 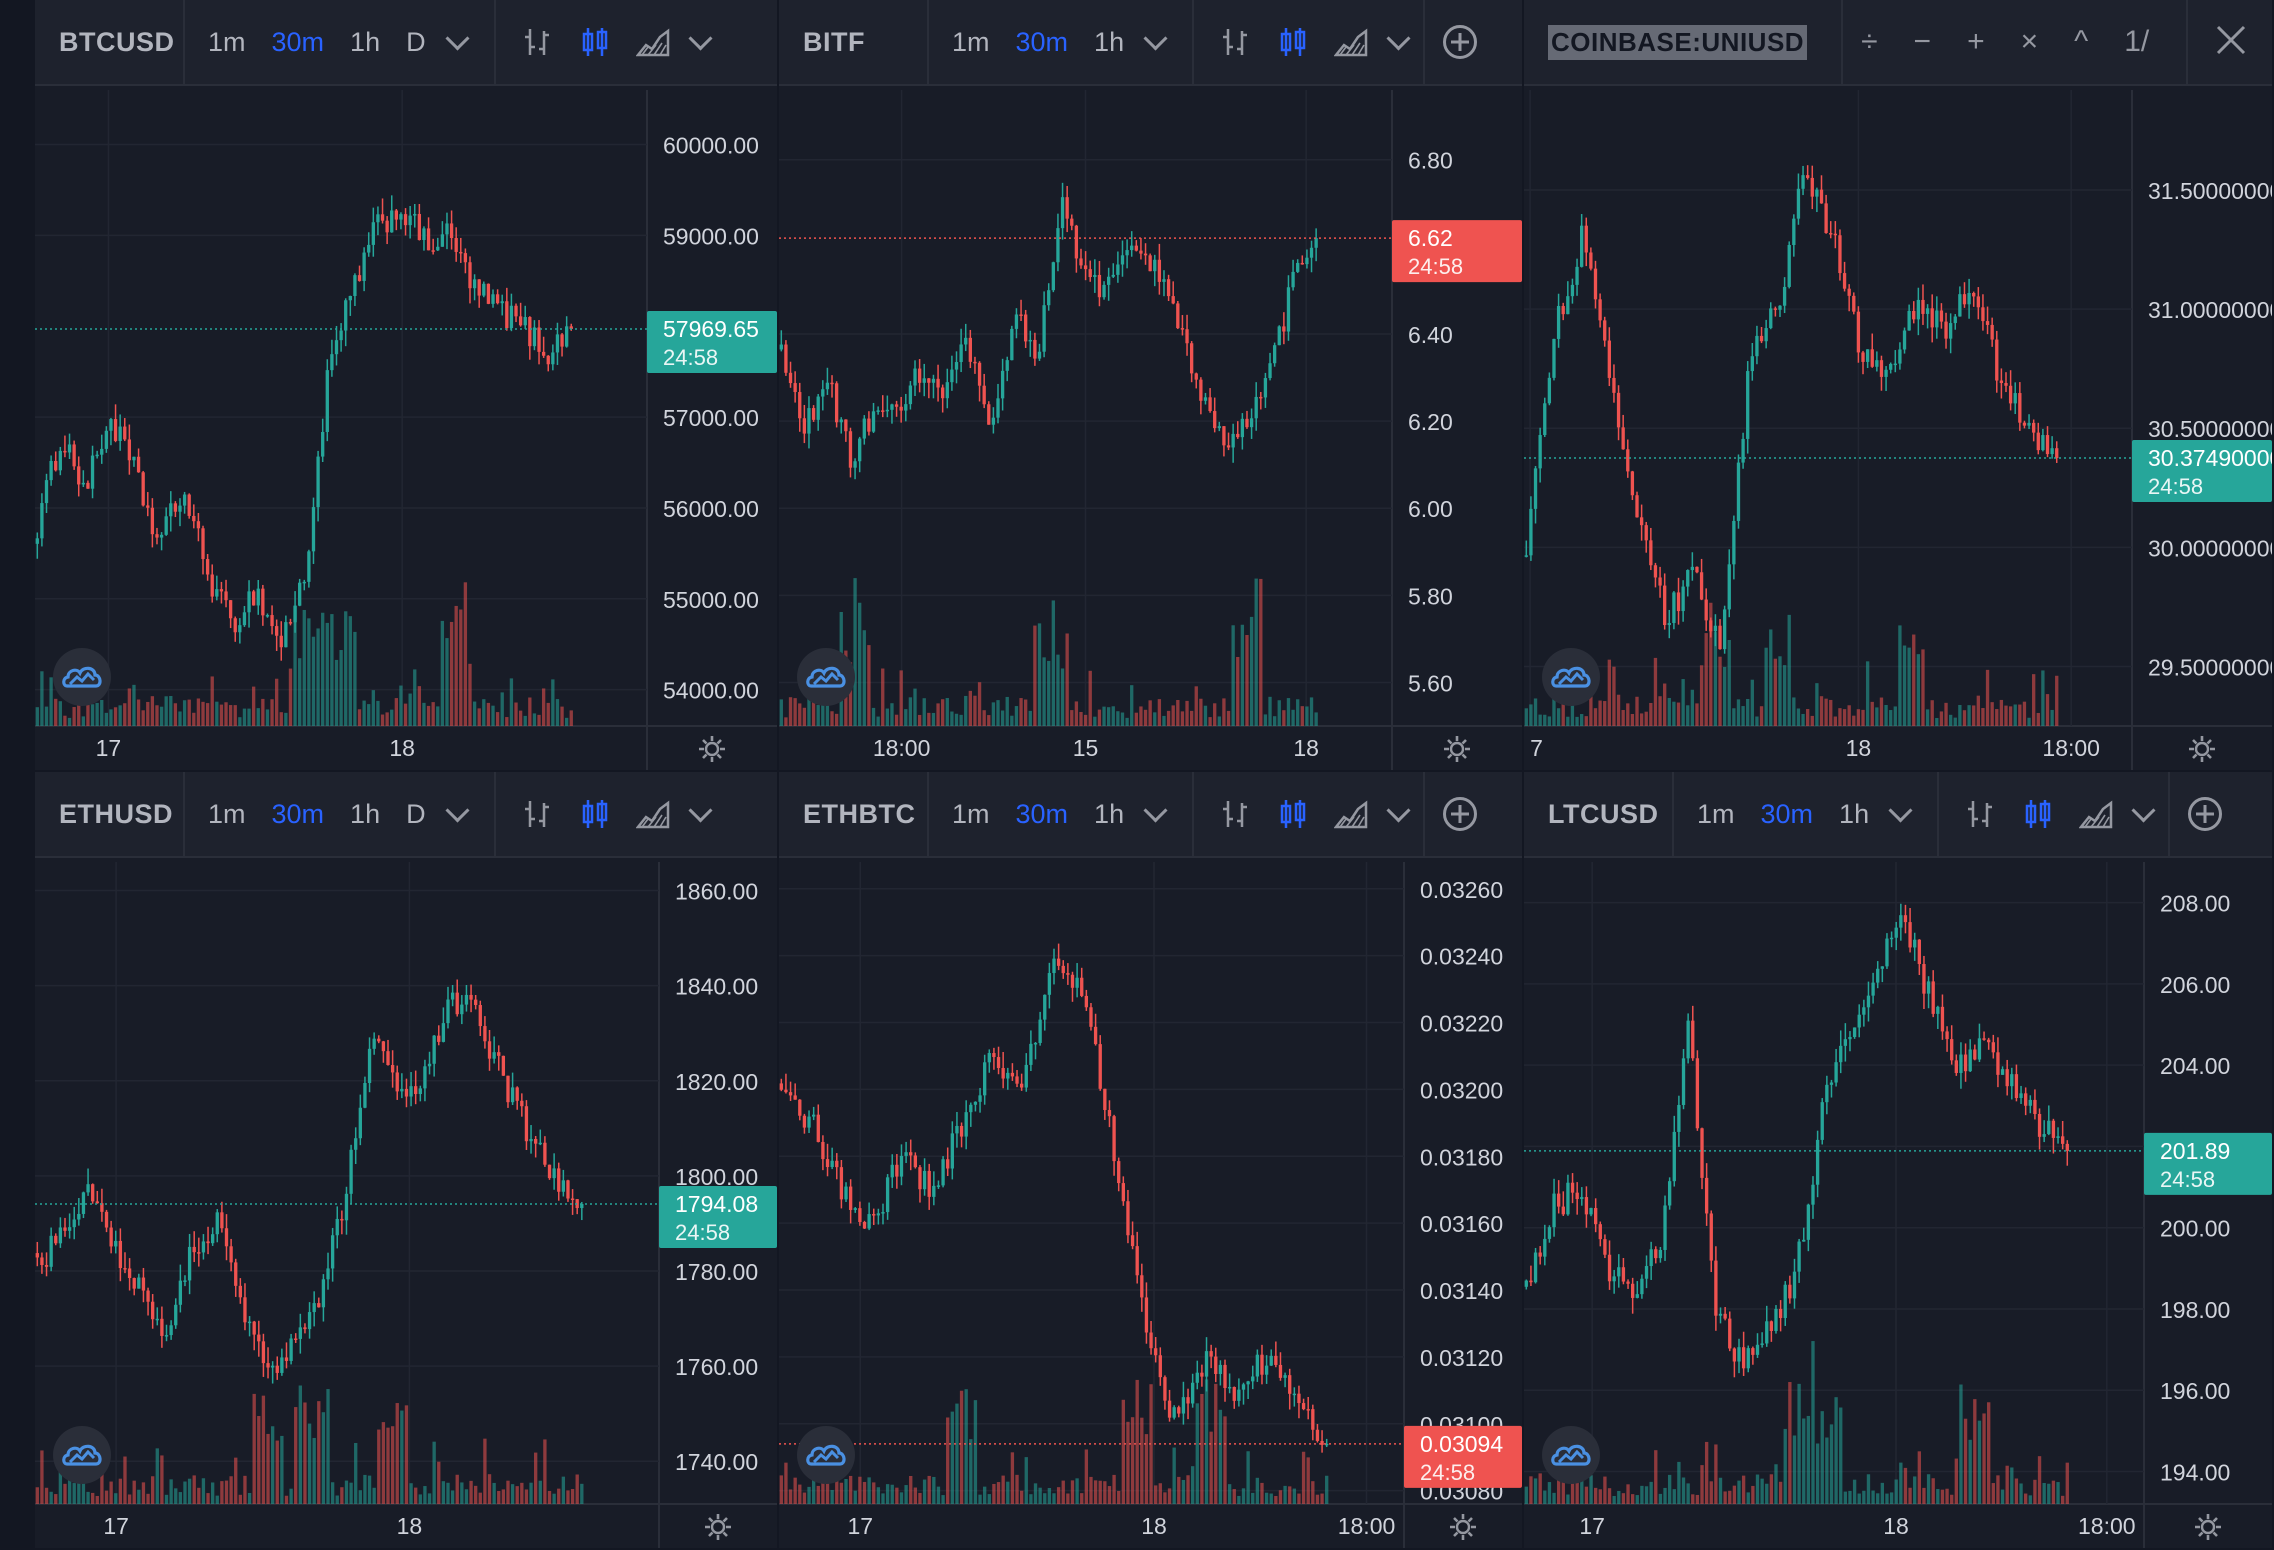 What do you see at coordinates (1678, 42) in the screenshot?
I see `symbol-selected-text: COINBASE:UNIUSD` at bounding box center [1678, 42].